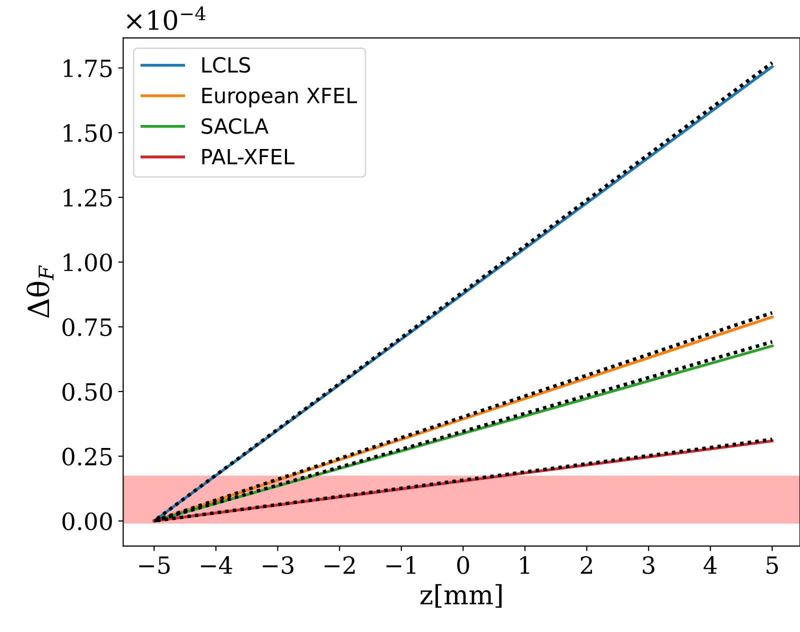  I want to click on x-tick-label: 2, so click(586, 565).